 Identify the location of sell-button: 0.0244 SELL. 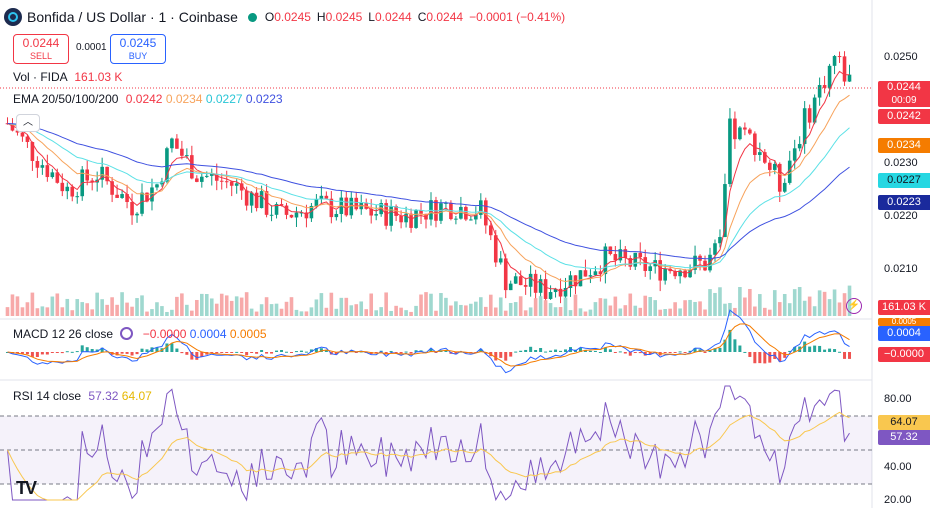
(41, 49).